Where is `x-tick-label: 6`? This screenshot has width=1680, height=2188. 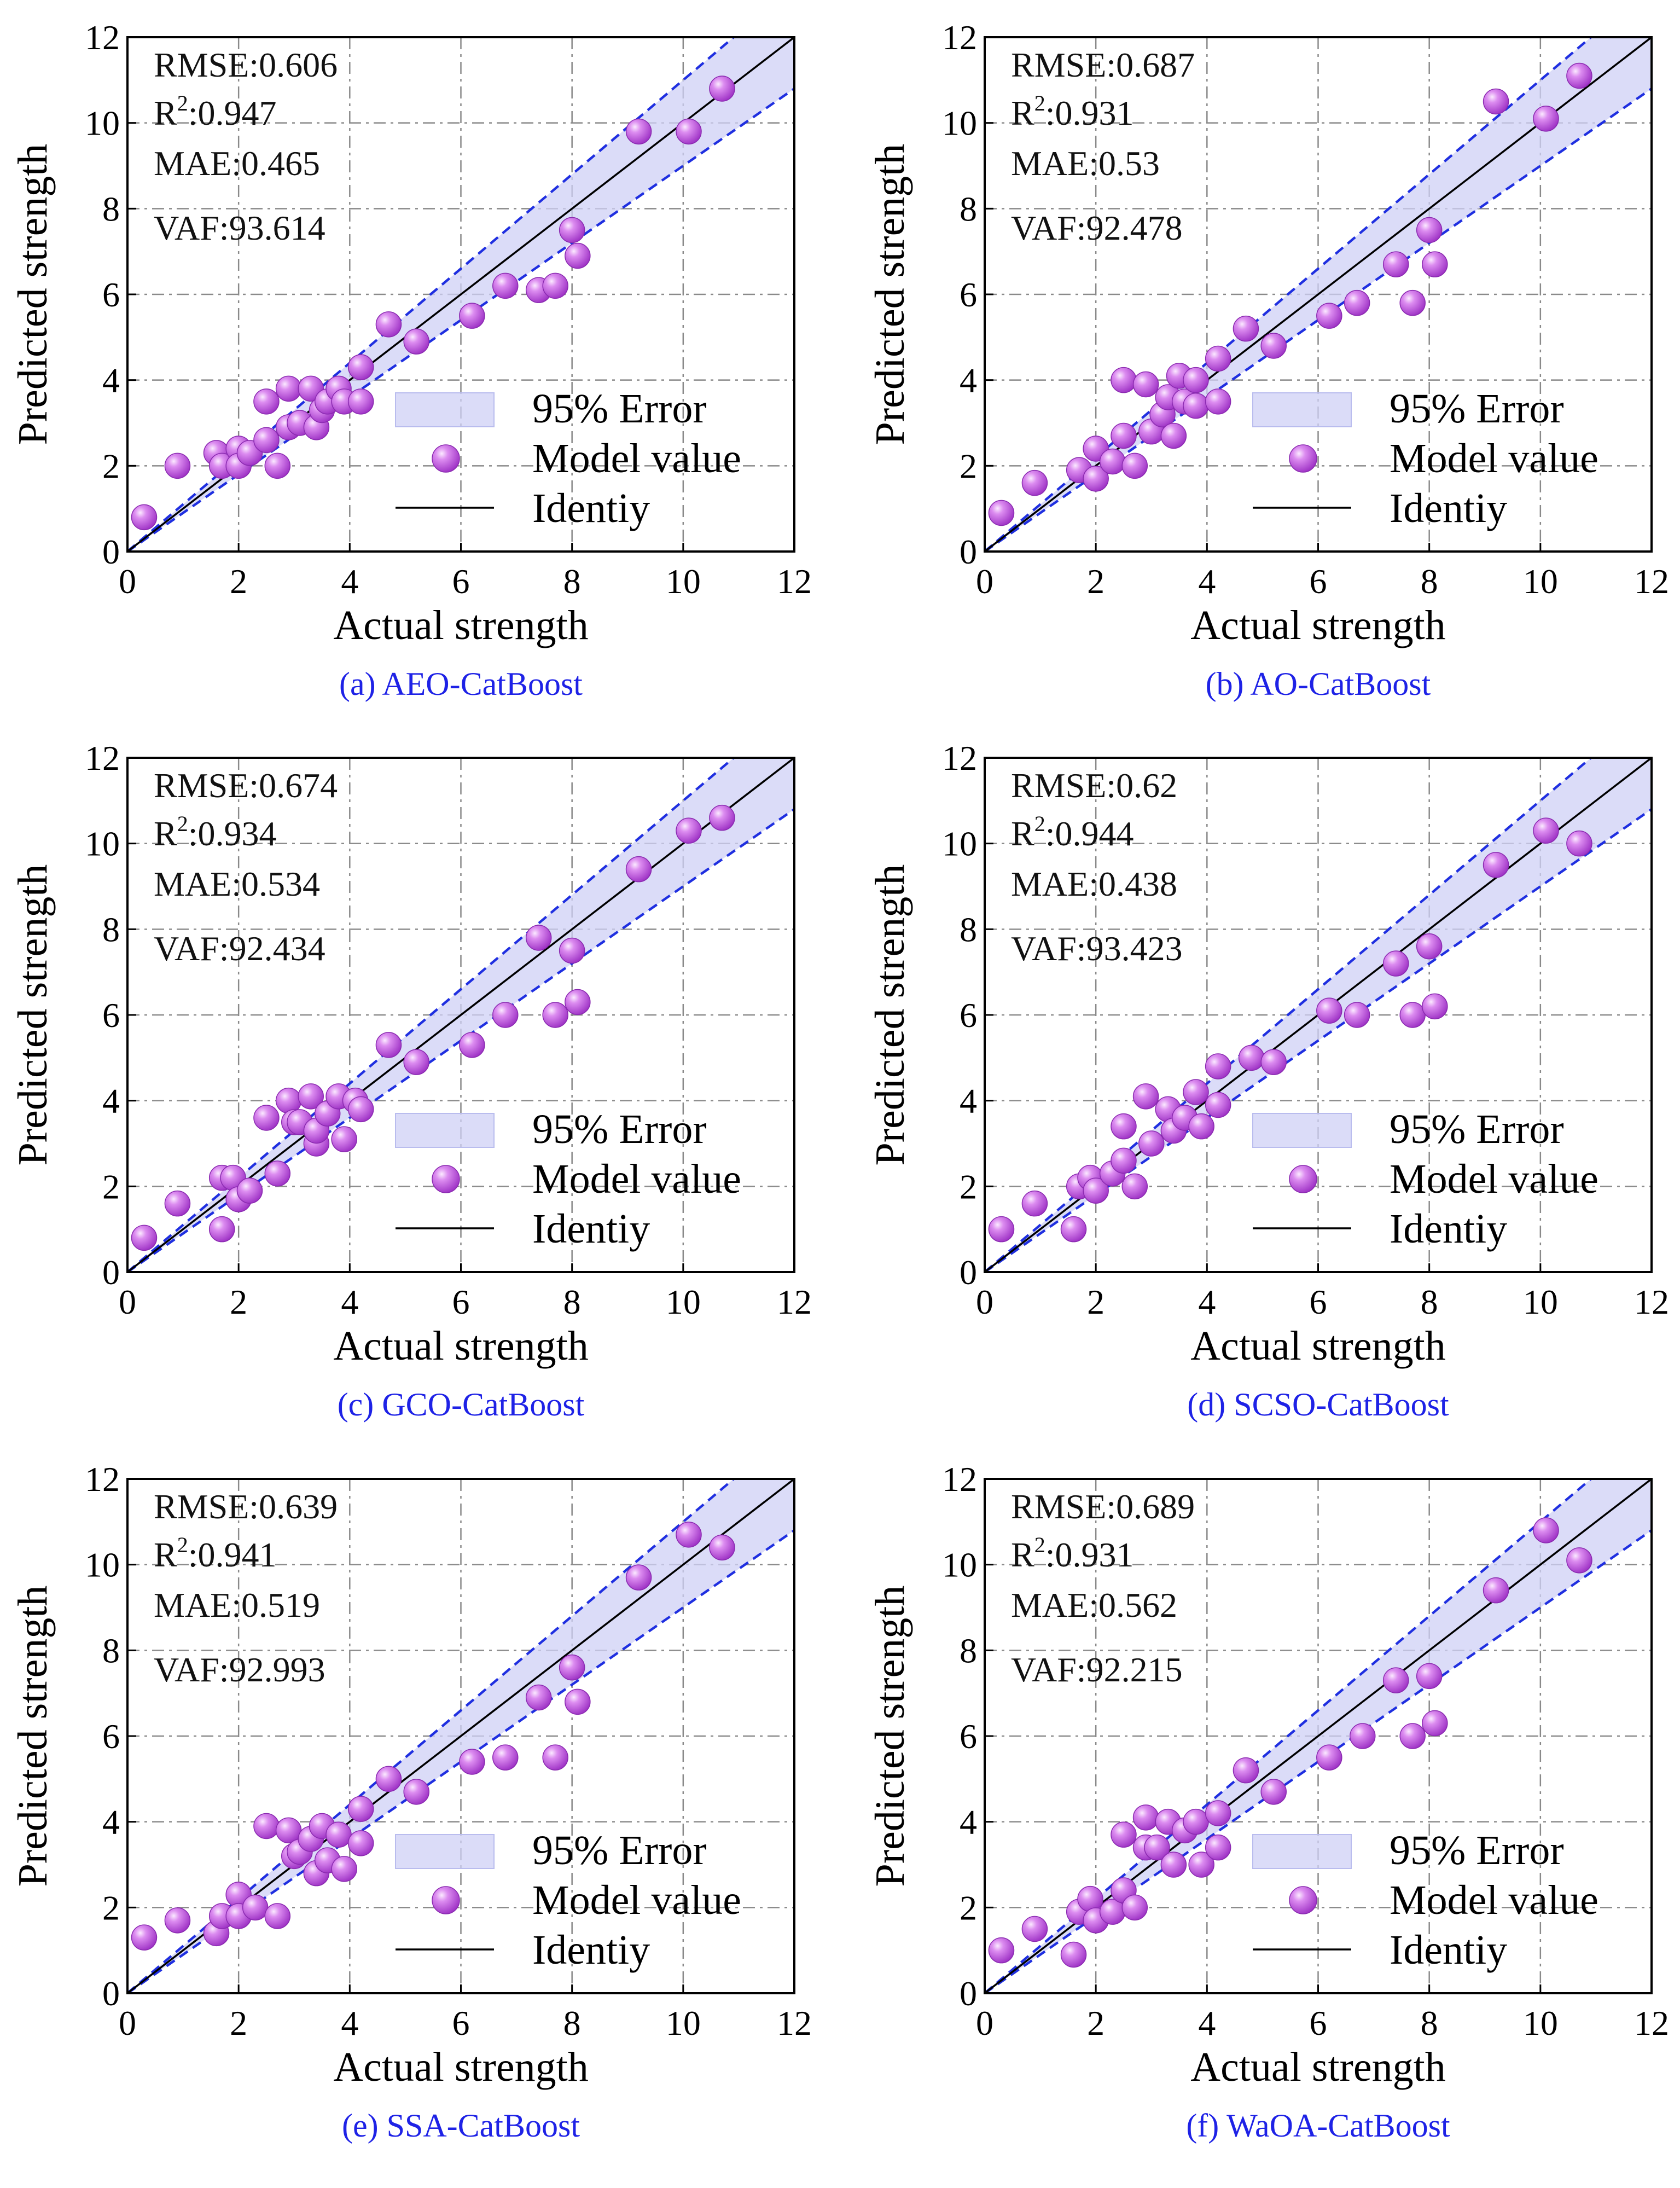
x-tick-label: 6 is located at coordinates (1318, 581).